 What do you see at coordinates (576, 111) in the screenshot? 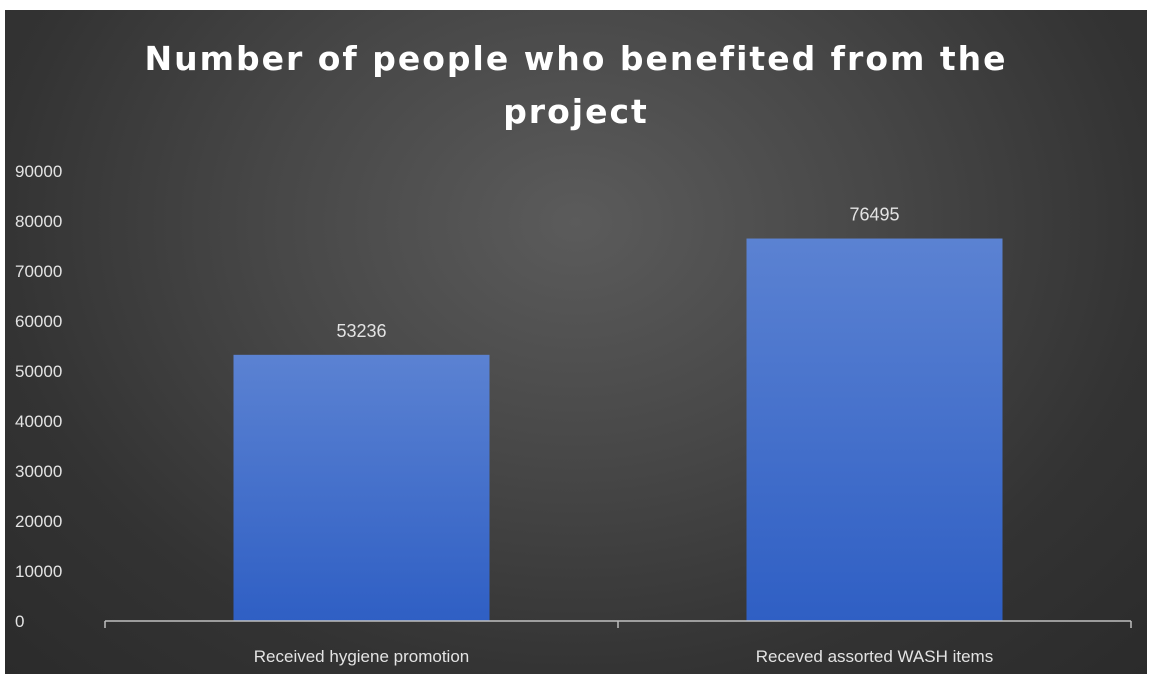
I see `chart-title-line-2: project` at bounding box center [576, 111].